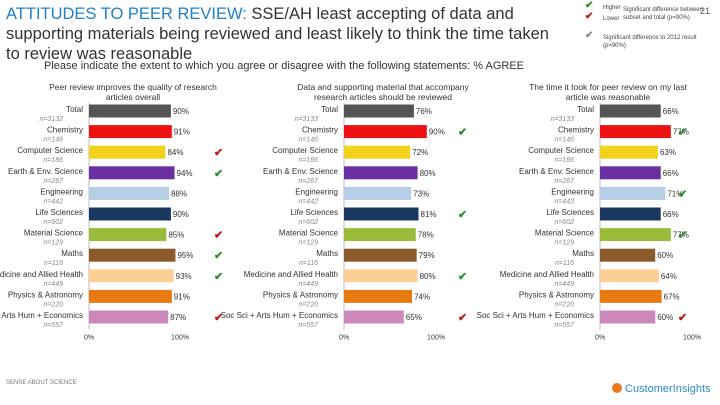 Image resolution: width=720 pixels, height=405 pixels. I want to click on x-tick-0-1: 0%, so click(89, 337).